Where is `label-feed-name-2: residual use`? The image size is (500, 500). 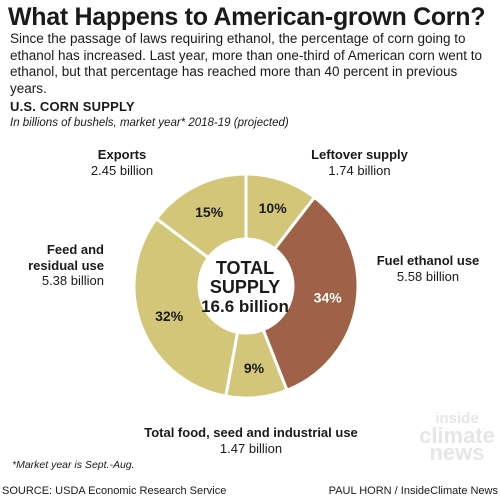
label-feed-name-2: residual use is located at coordinates (66, 265).